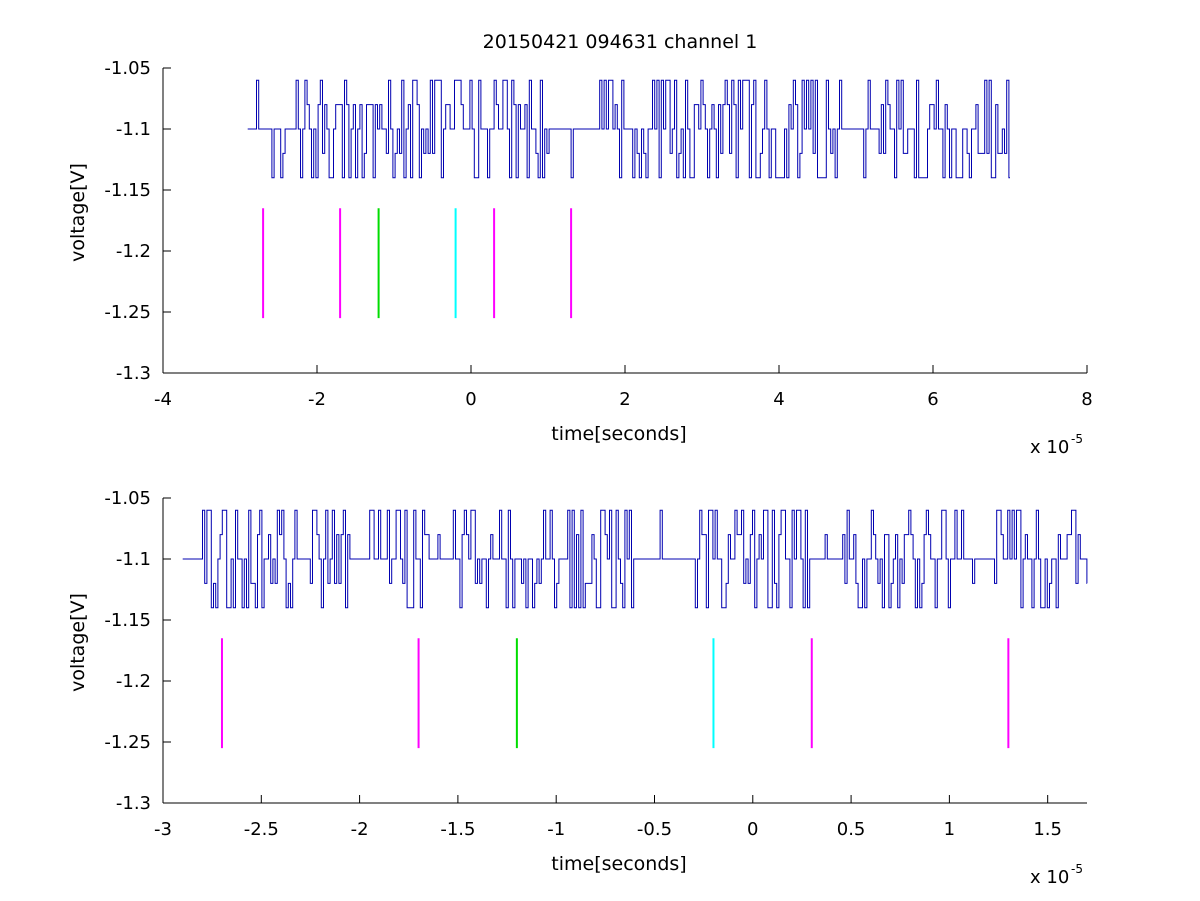 The image size is (1200, 901). I want to click on x-tick-label: 6, so click(932, 399).